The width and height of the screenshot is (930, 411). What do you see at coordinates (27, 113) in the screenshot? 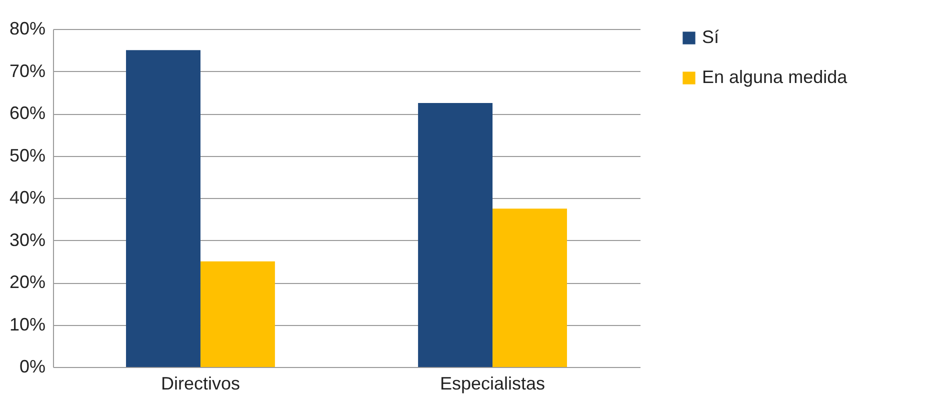
I see `y-tick-label: 60%` at bounding box center [27, 113].